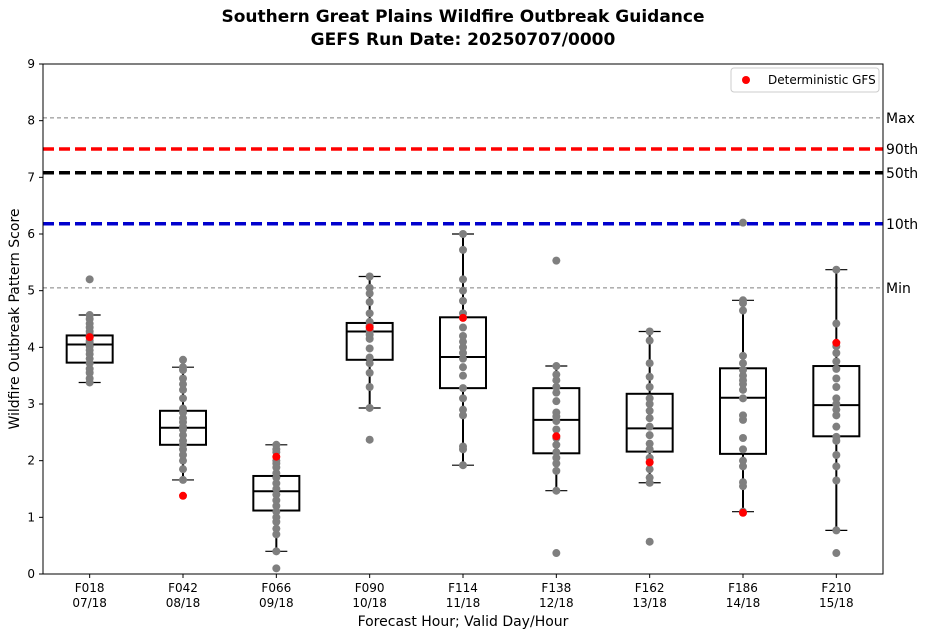  What do you see at coordinates (276, 588) in the screenshot?
I see `x-tick-hour: F066` at bounding box center [276, 588].